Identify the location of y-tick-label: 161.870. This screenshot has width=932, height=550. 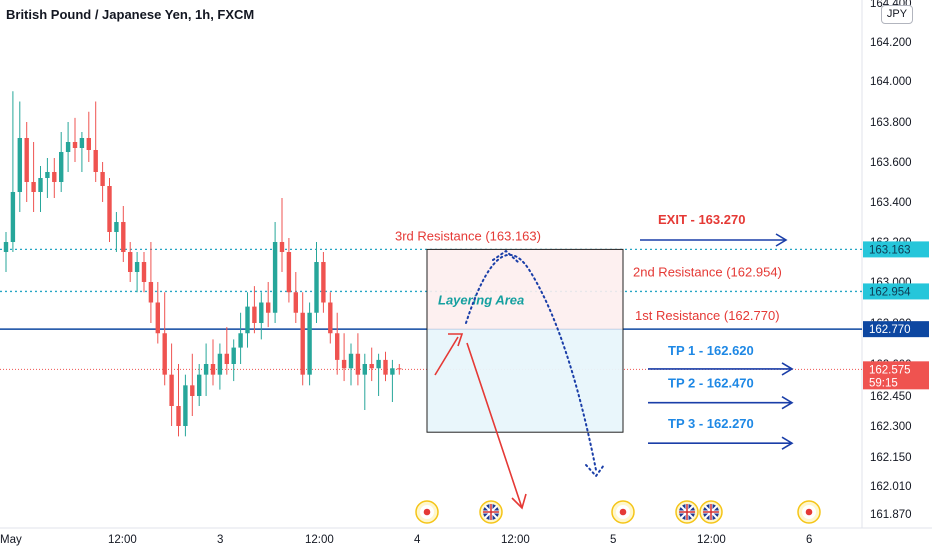
(891, 515).